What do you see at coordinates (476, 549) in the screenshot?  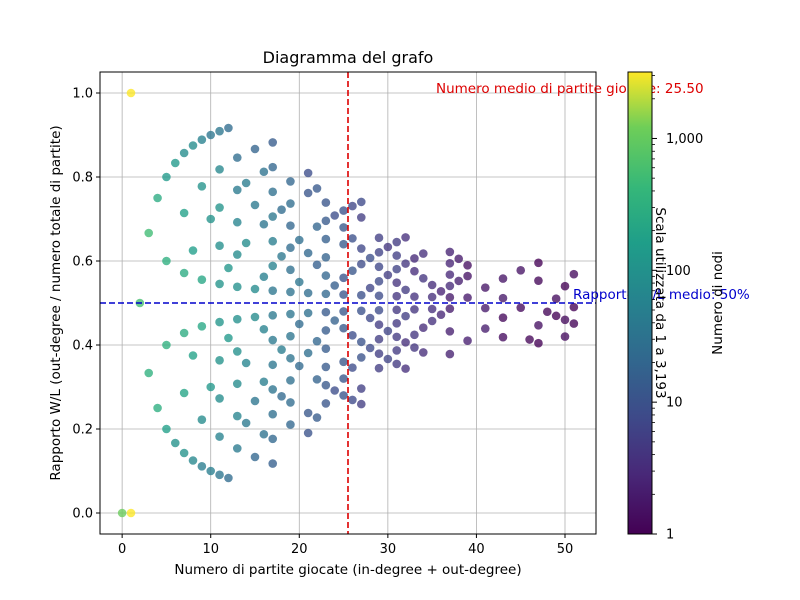 I see `x-tick-label: 40` at bounding box center [476, 549].